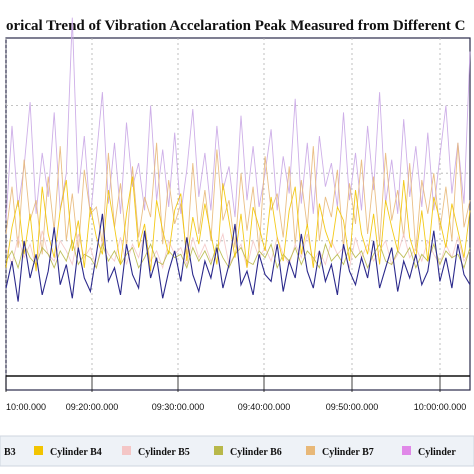 The image size is (474, 474). I want to click on x-tick-label-2: 09:30:00.000, so click(178, 407).